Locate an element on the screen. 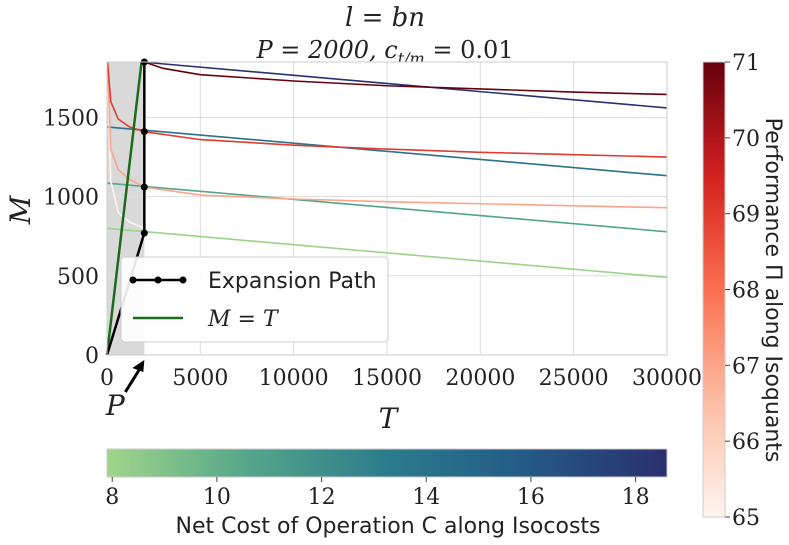 The height and width of the screenshot is (545, 789). isocost-colorbar-tick-label: 16 is located at coordinates (531, 497).